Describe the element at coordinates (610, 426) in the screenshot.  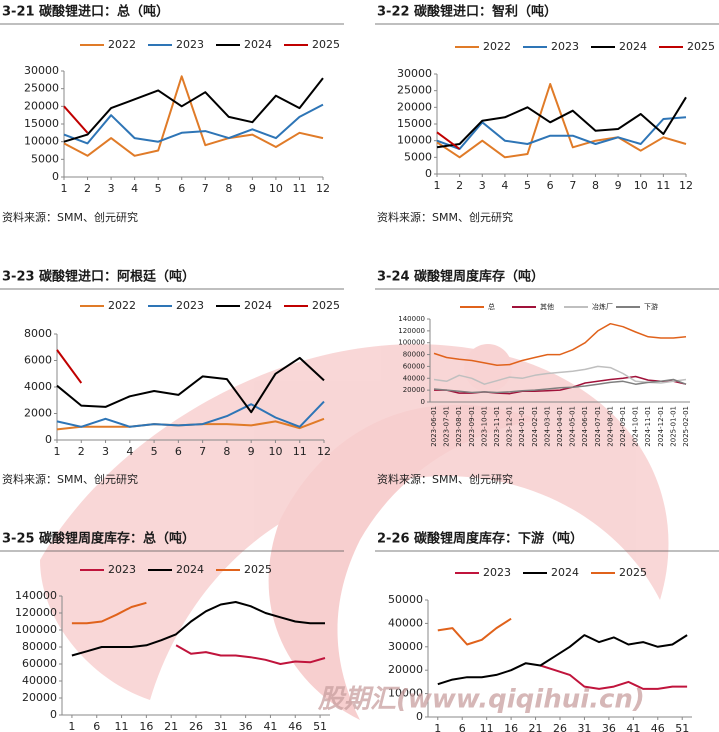
I see `x-tick-label: 2024-08-01` at that location.